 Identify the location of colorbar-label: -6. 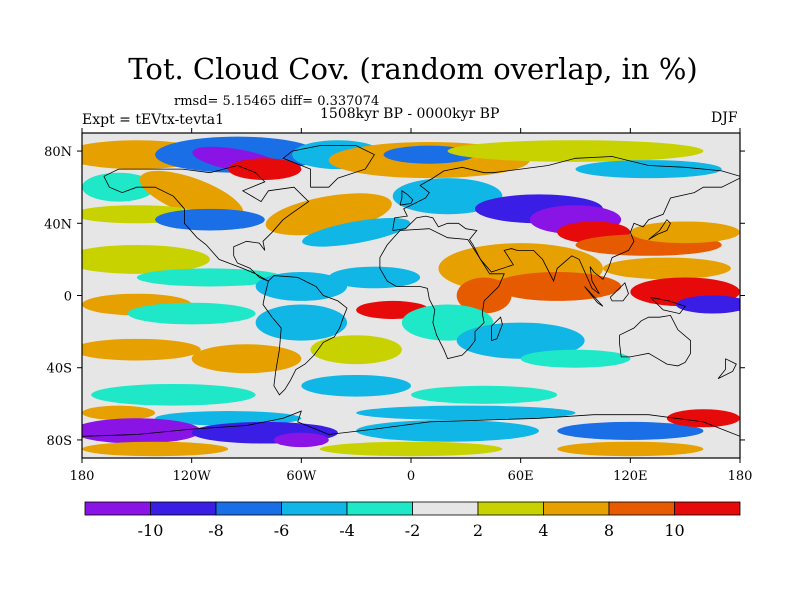
(282, 530).